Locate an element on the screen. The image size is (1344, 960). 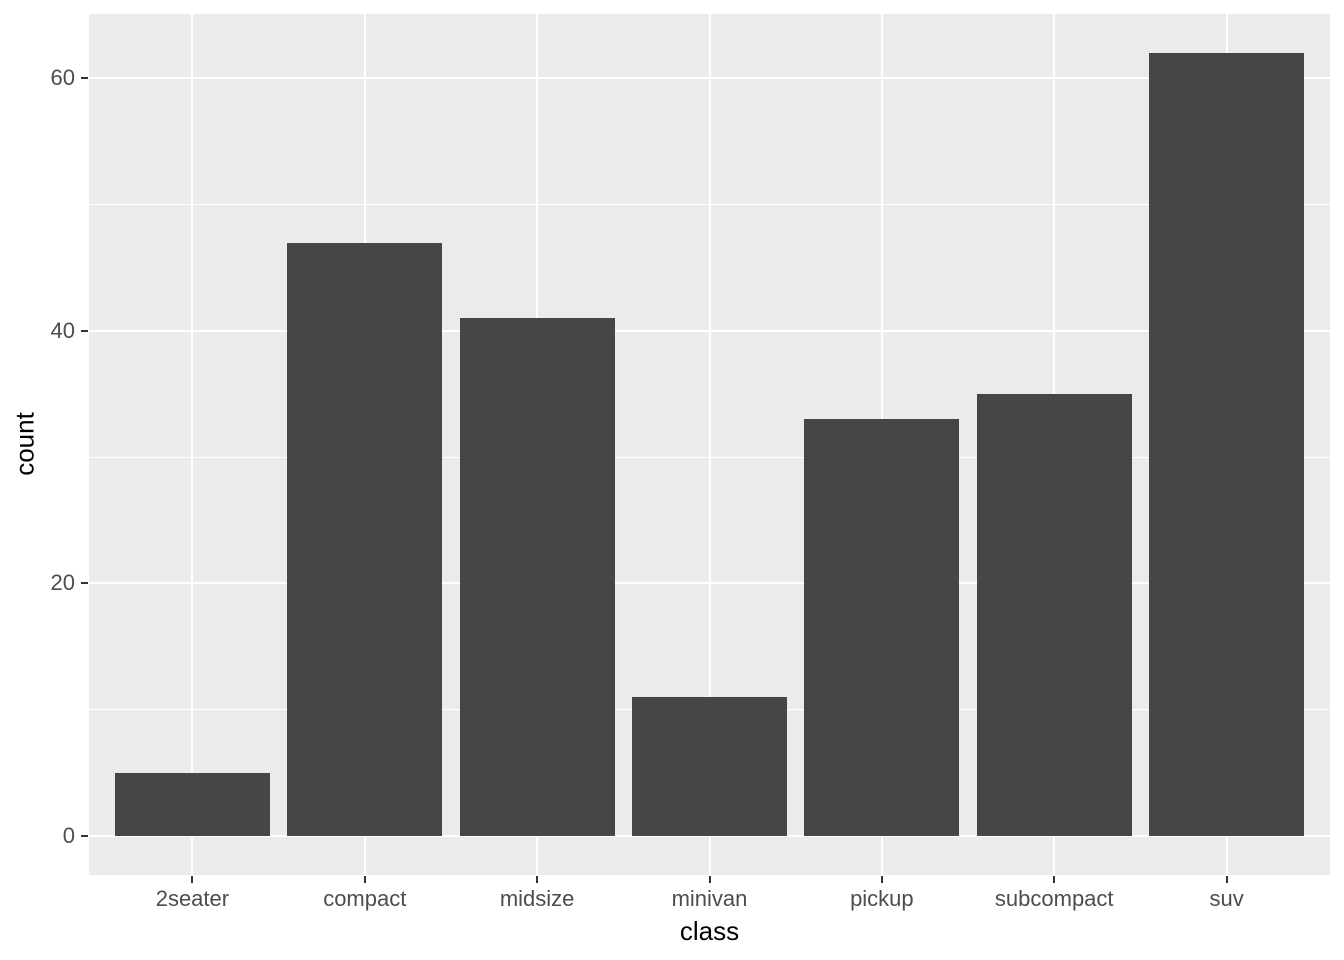
x-tick-label-minivan: minivan is located at coordinates (709, 898).